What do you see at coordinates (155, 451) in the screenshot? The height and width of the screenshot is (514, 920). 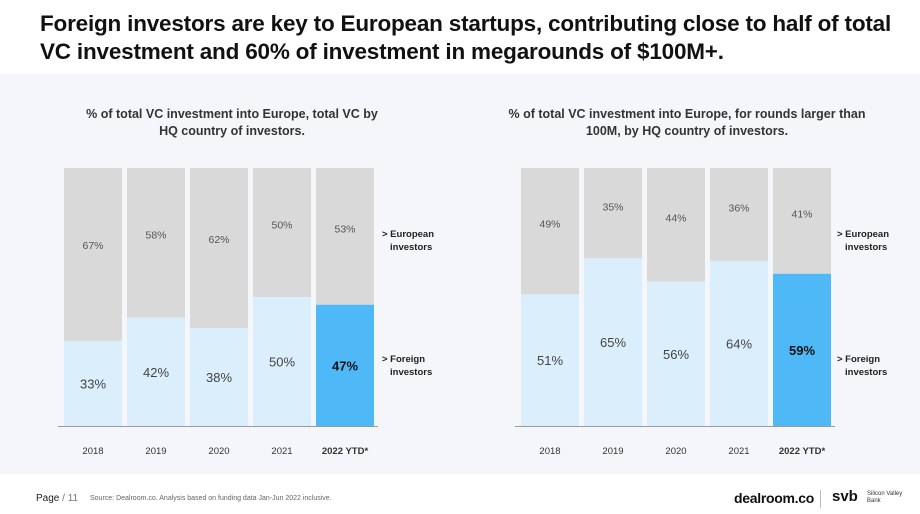 I see `chart-1-category-1: 2019` at bounding box center [155, 451].